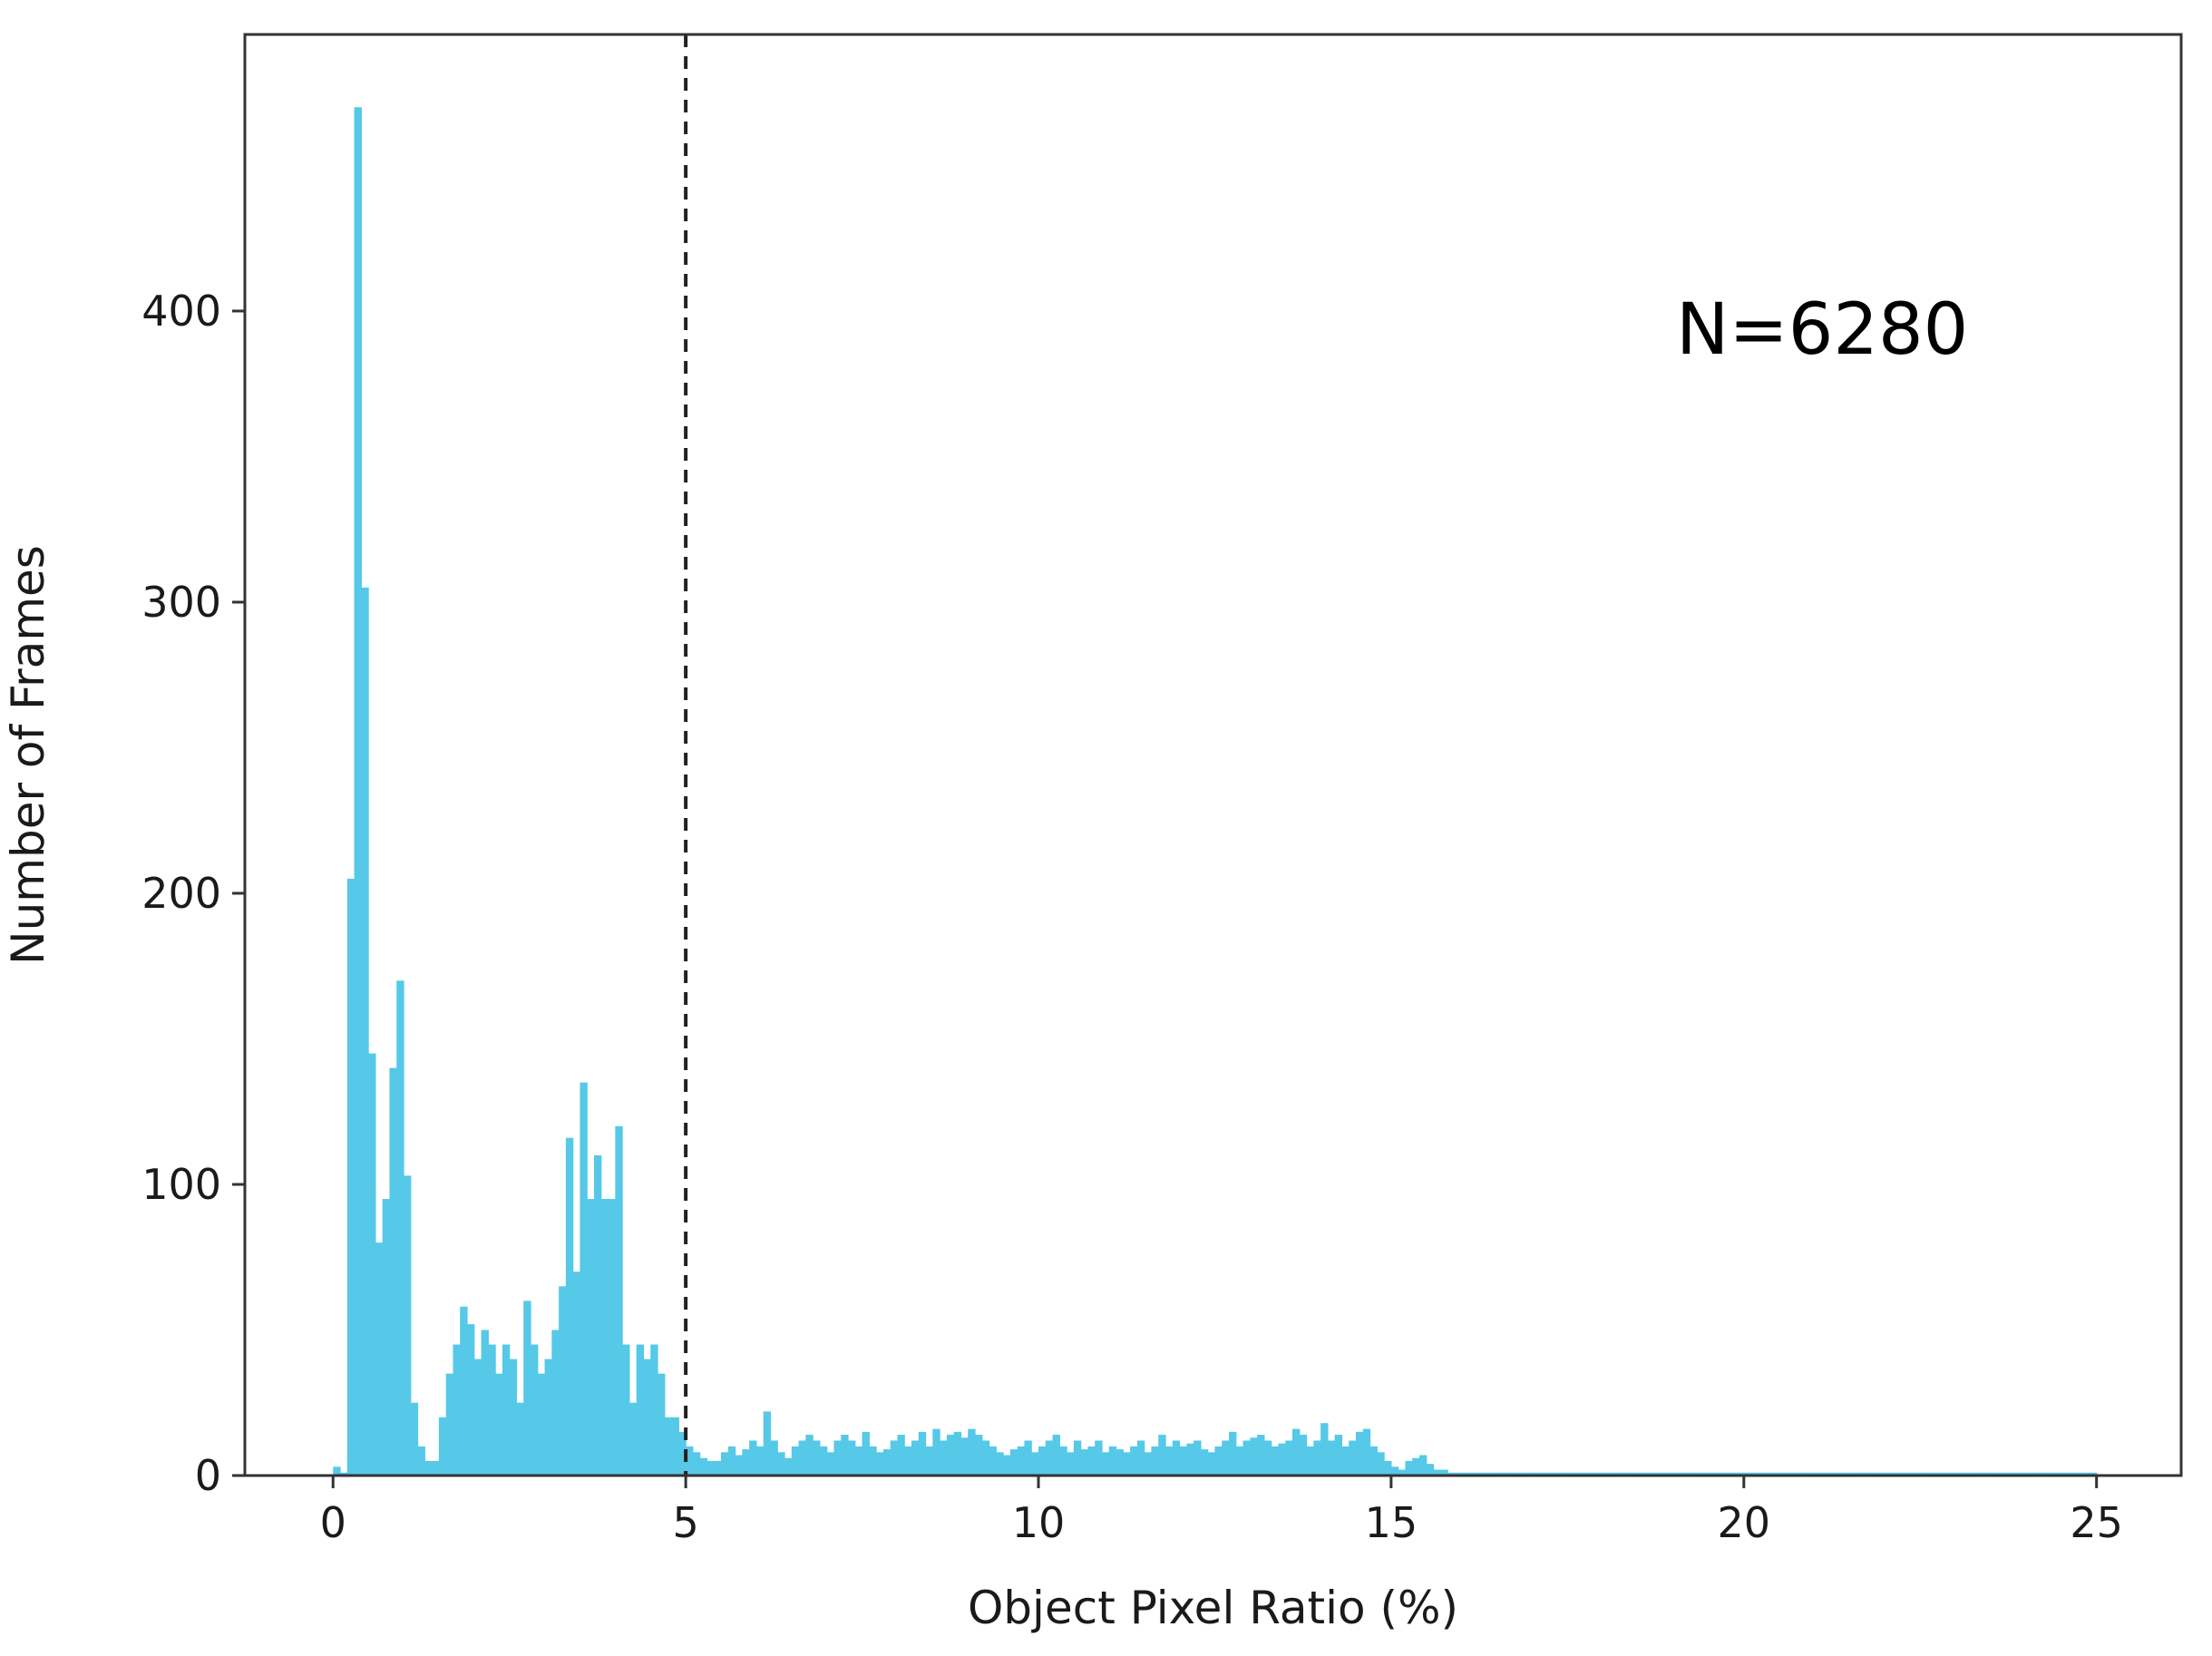  Describe the element at coordinates (28, 755) in the screenshot. I see `y-axis-label: Number of Frames` at that location.